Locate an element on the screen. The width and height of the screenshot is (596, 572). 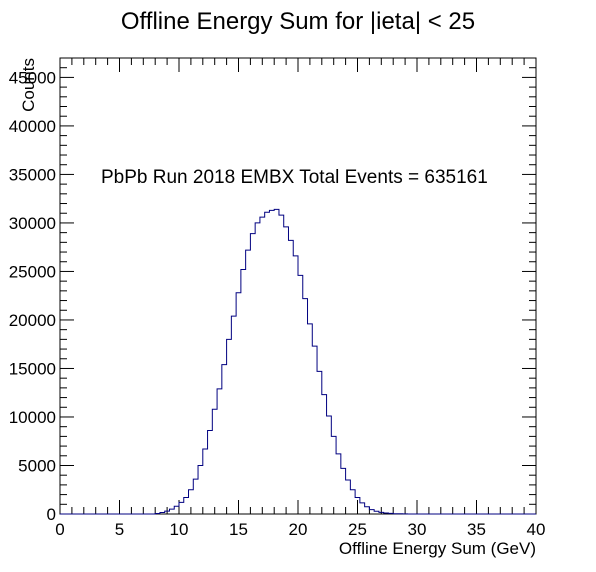
y-axis-label: Counts is located at coordinates (28, 85).